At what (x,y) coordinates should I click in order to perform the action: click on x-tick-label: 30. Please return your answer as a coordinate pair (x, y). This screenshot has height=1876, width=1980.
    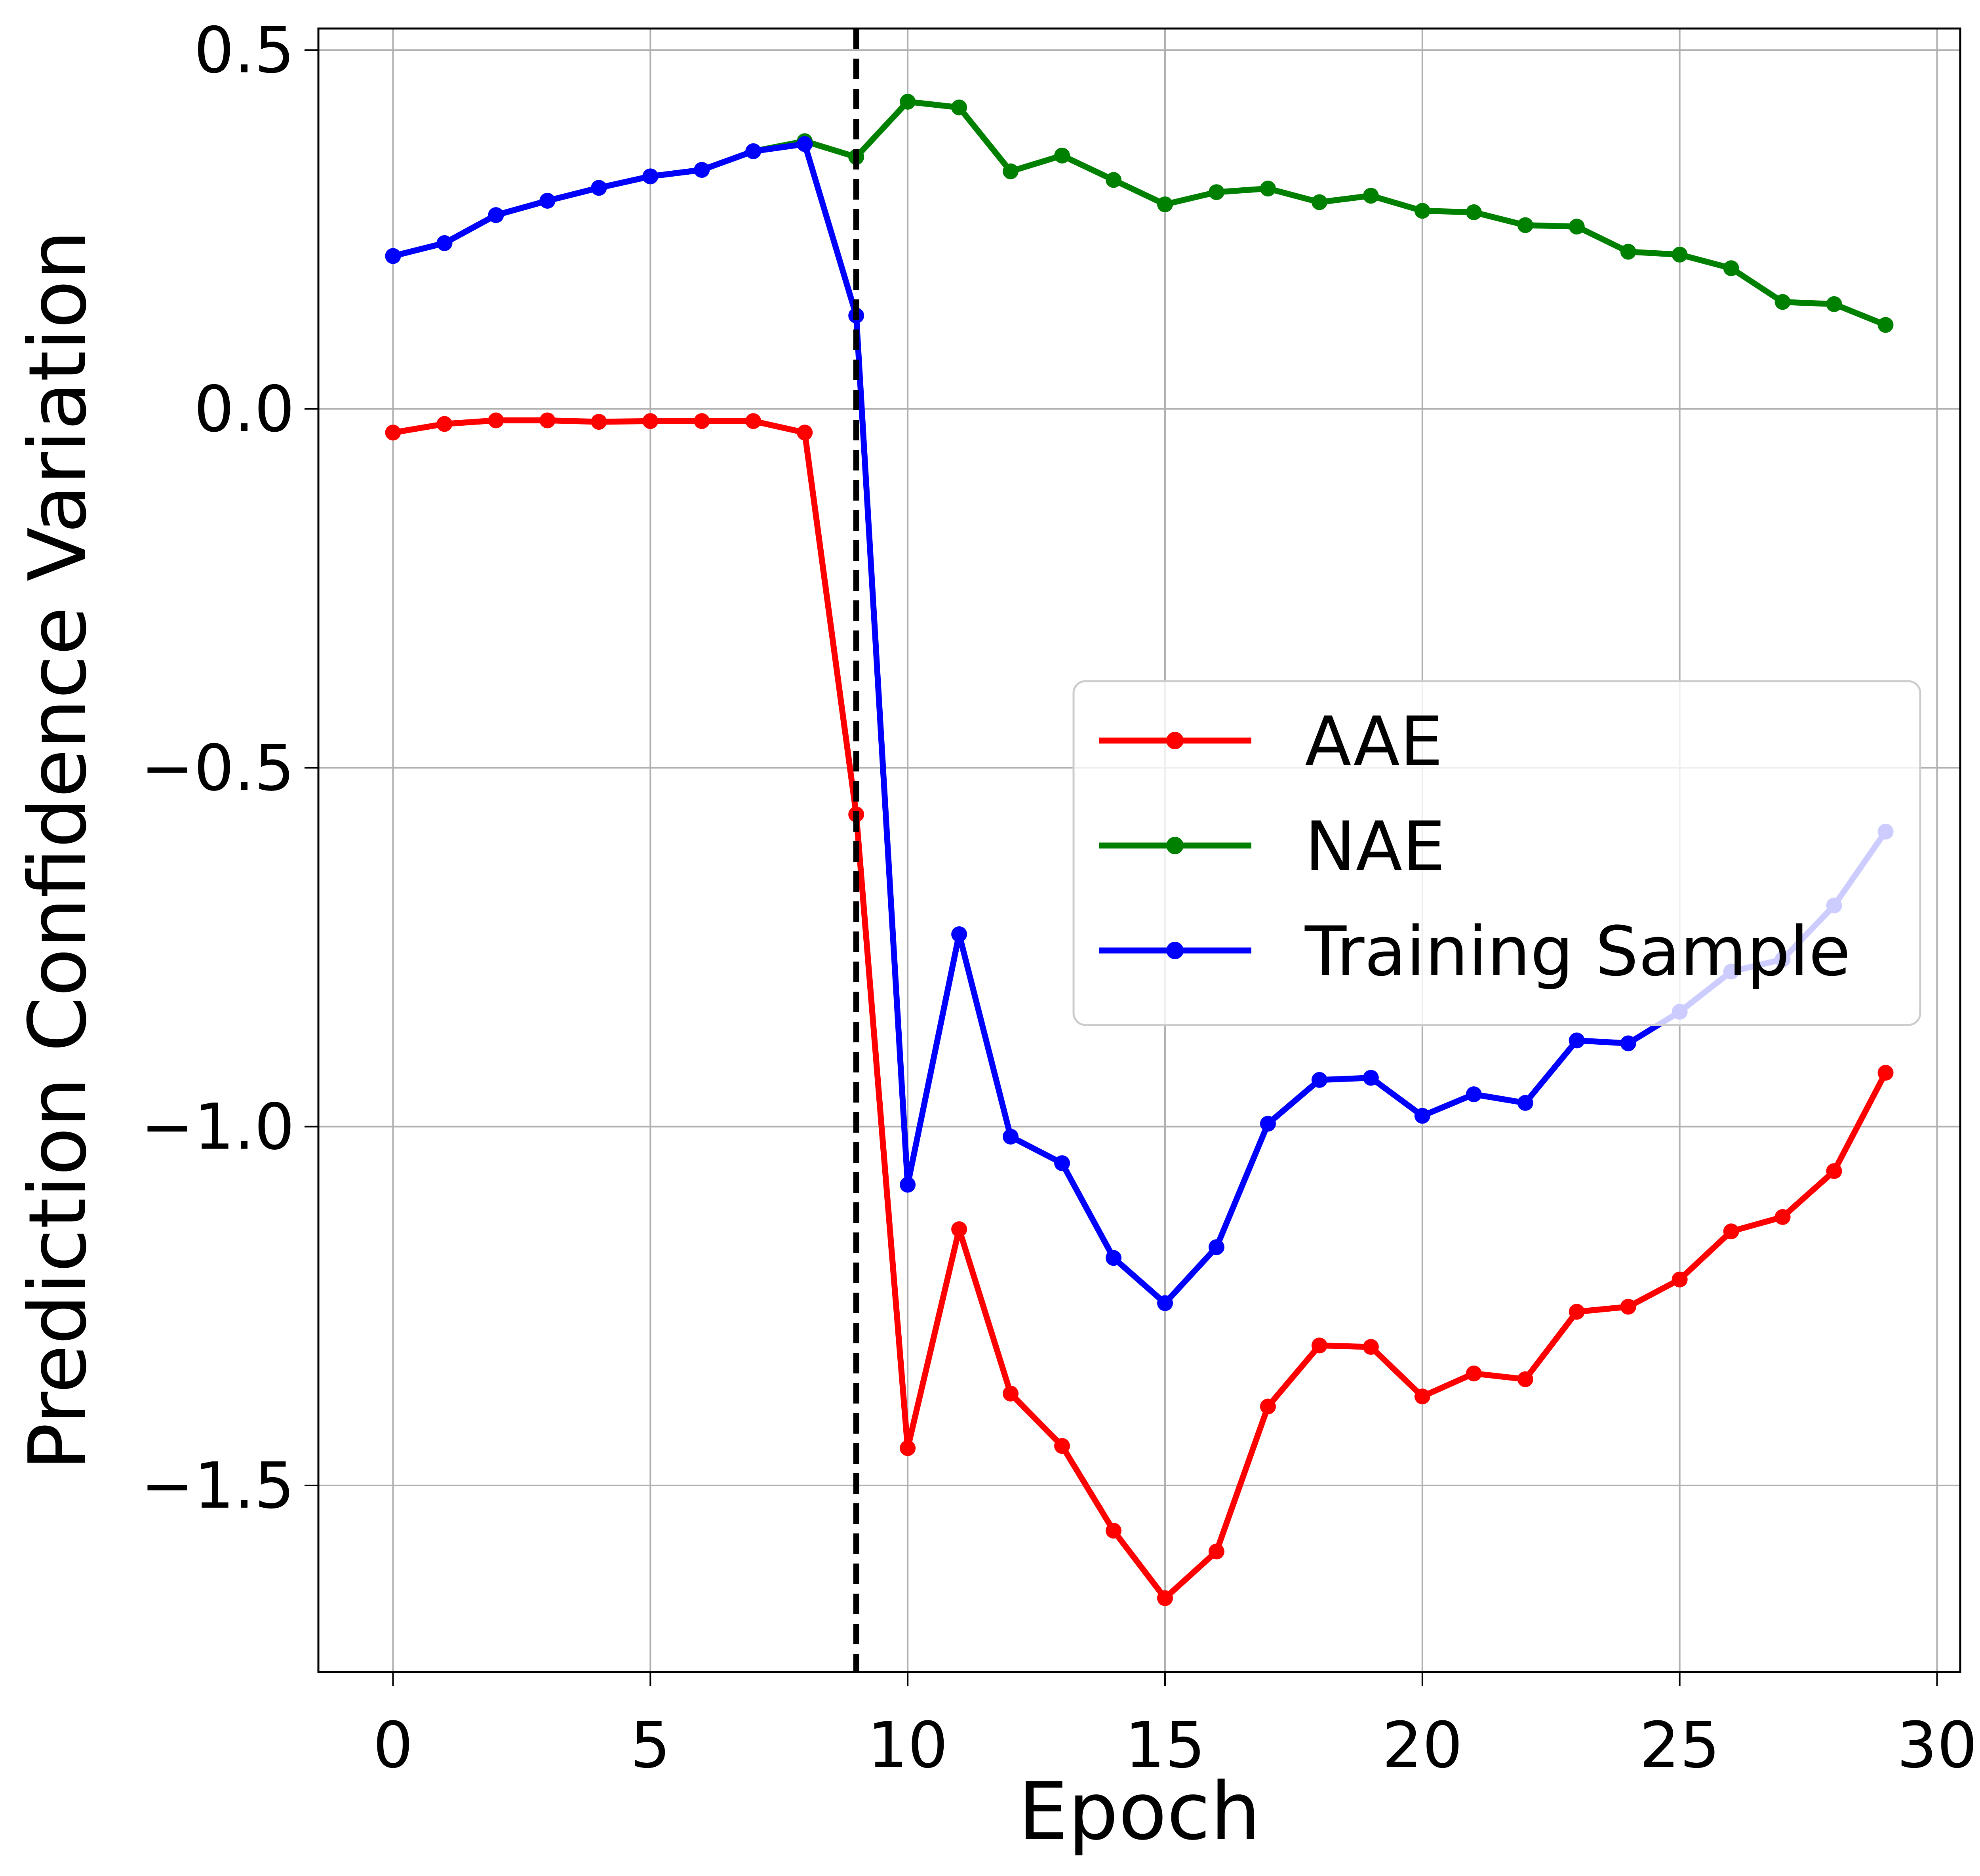
    Looking at the image, I should click on (1937, 1745).